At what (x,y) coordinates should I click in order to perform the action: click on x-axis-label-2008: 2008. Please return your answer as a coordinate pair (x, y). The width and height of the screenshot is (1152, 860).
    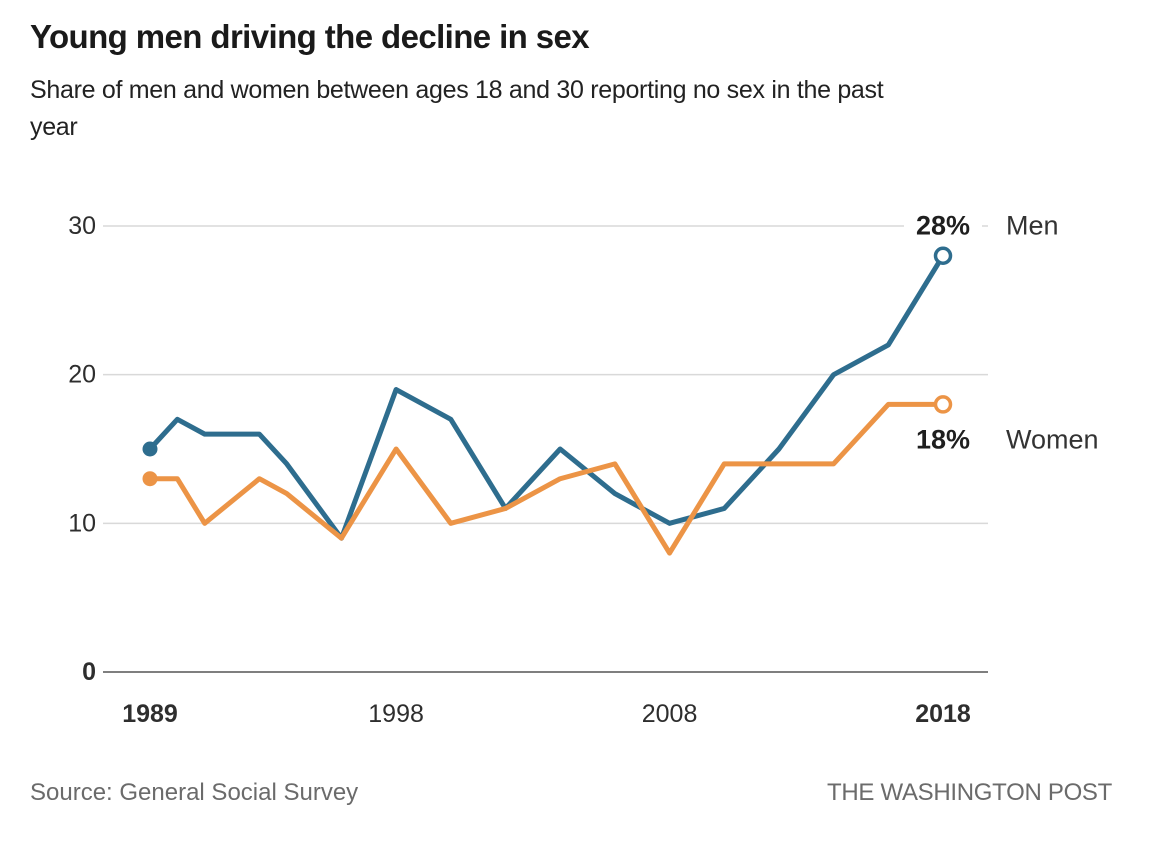
    Looking at the image, I should click on (670, 714).